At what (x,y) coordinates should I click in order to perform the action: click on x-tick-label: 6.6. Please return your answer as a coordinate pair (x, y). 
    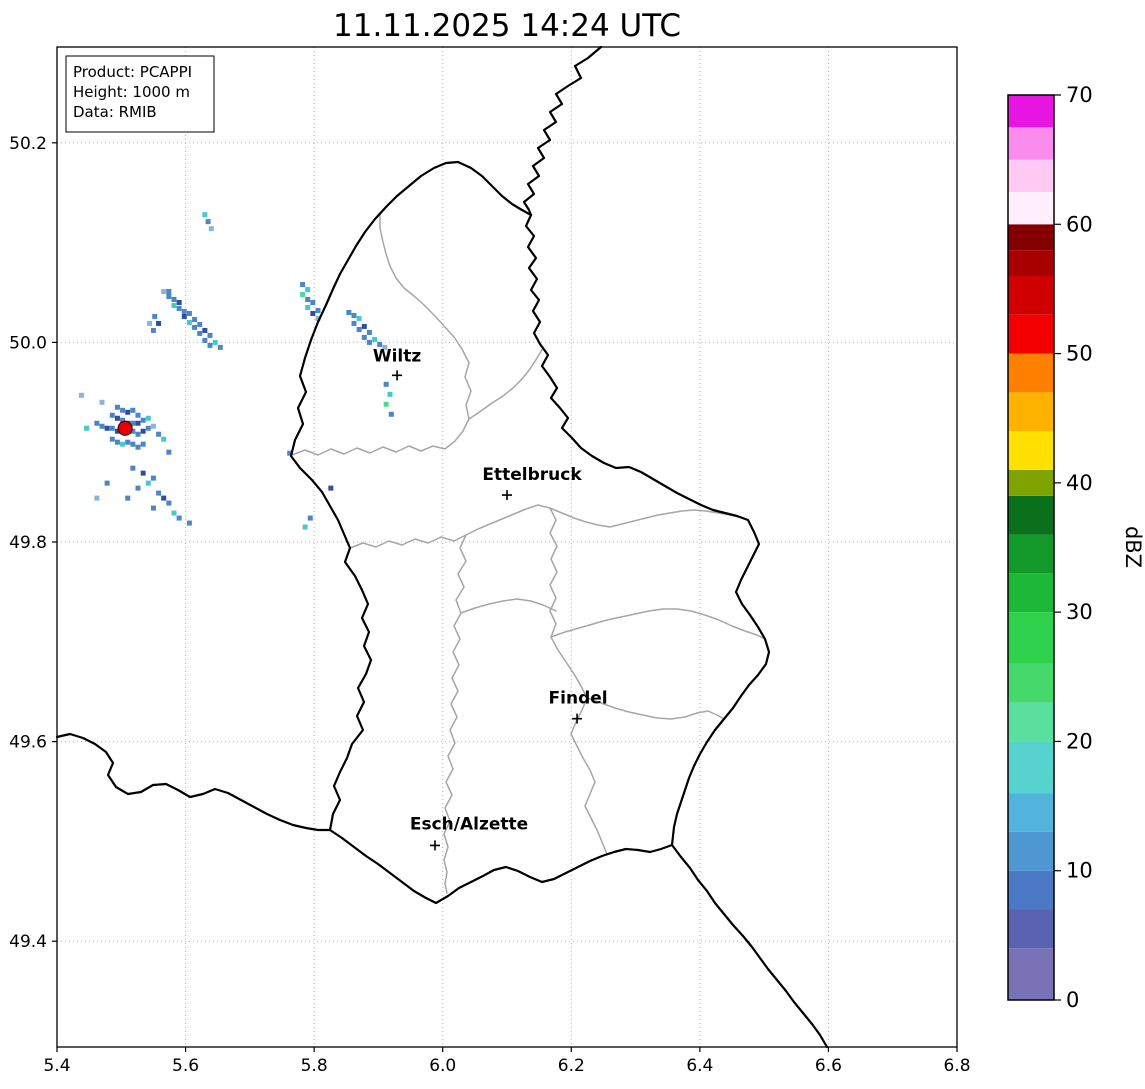
    Looking at the image, I should click on (828, 1066).